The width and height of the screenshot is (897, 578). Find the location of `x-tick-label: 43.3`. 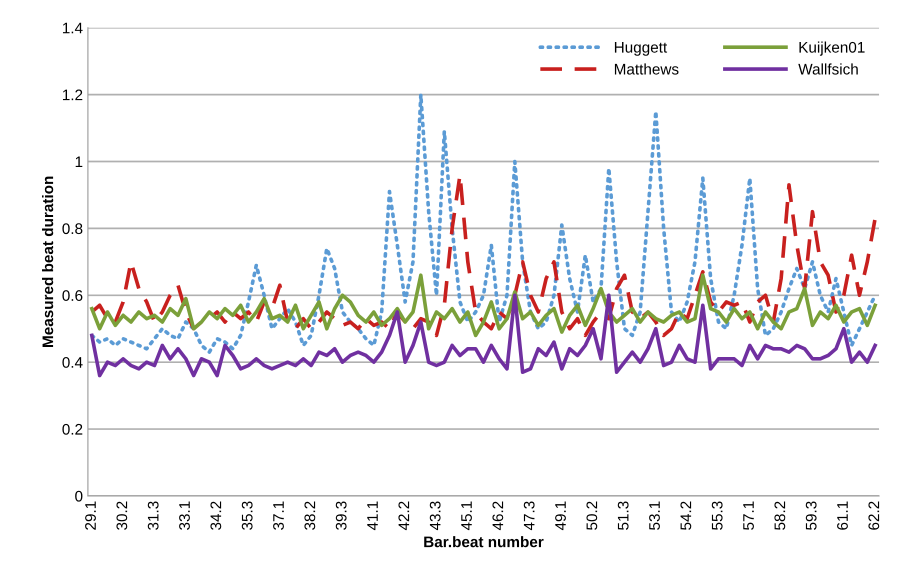

x-tick-label: 43.3 is located at coordinates (435, 515).